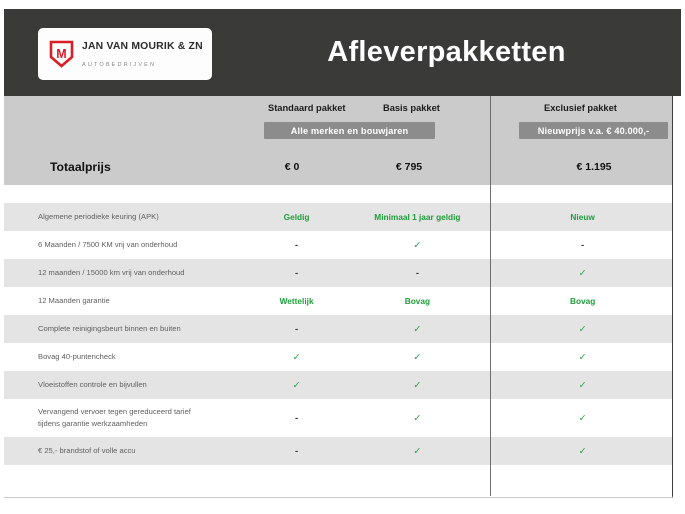 This screenshot has width=685, height=514. What do you see at coordinates (80, 167) in the screenshot?
I see `total-price-label: Totaalprijs` at bounding box center [80, 167].